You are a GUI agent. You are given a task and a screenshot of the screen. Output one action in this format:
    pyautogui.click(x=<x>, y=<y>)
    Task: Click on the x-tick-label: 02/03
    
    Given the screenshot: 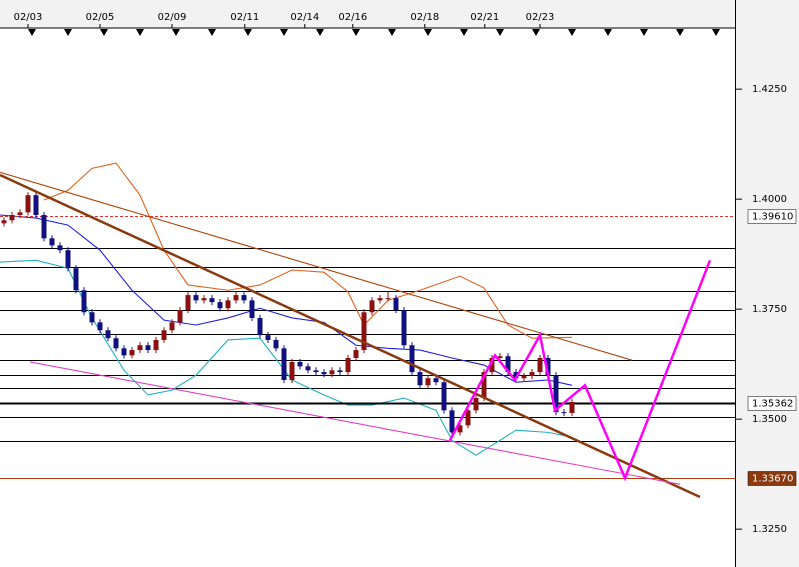 What is the action you would take?
    pyautogui.click(x=28, y=17)
    